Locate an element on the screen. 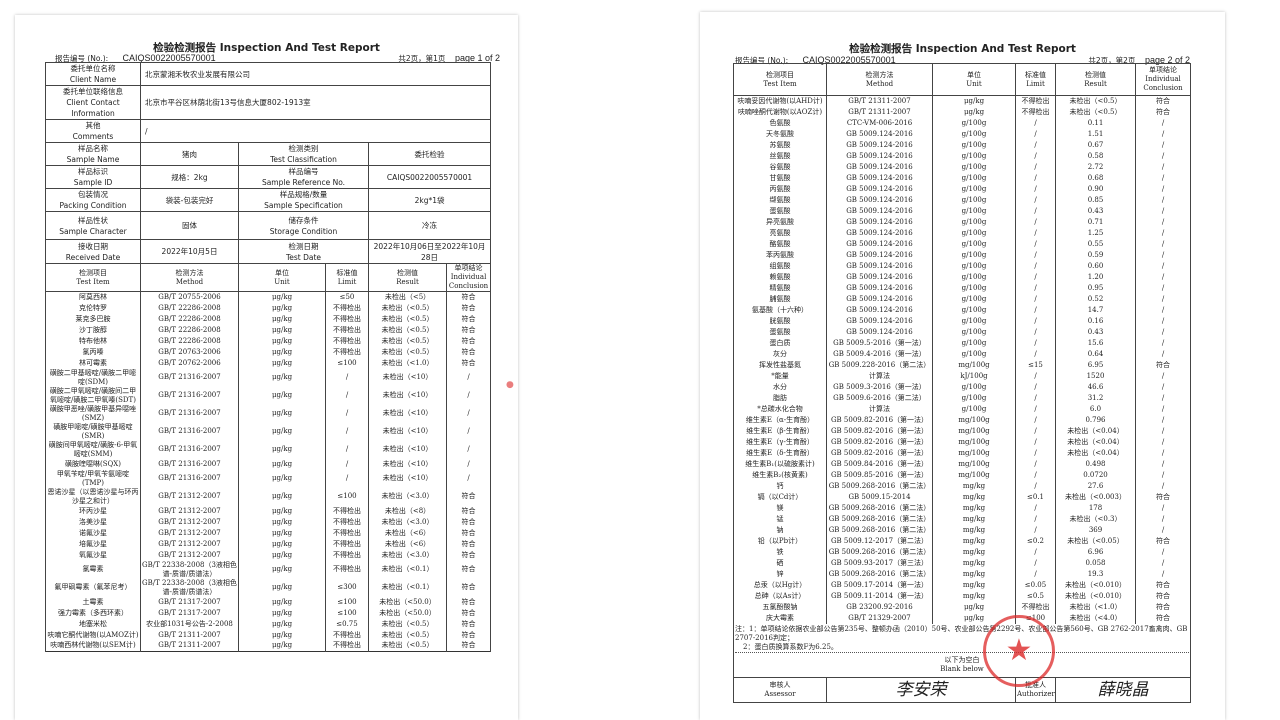 This screenshot has height=720, width=1280. table-row: 缬氨酸 GB 5009.124-2016 g/100g/0.85/ is located at coordinates (962, 200).